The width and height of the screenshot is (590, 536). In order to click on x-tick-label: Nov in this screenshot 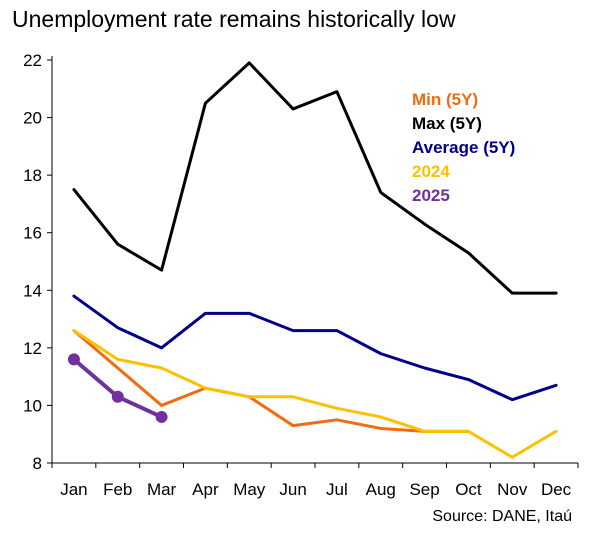, I will do `click(512, 489)`.